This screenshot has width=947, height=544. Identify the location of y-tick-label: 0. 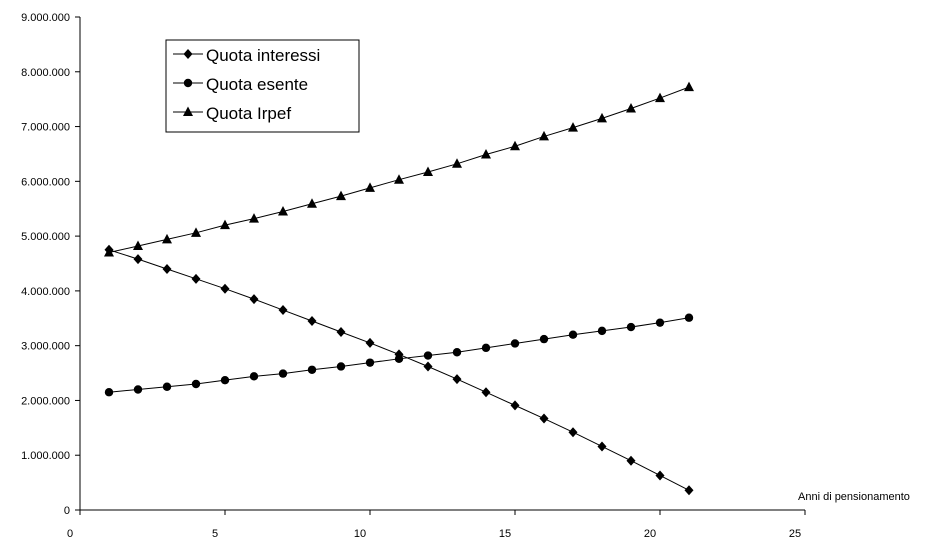
(67, 511).